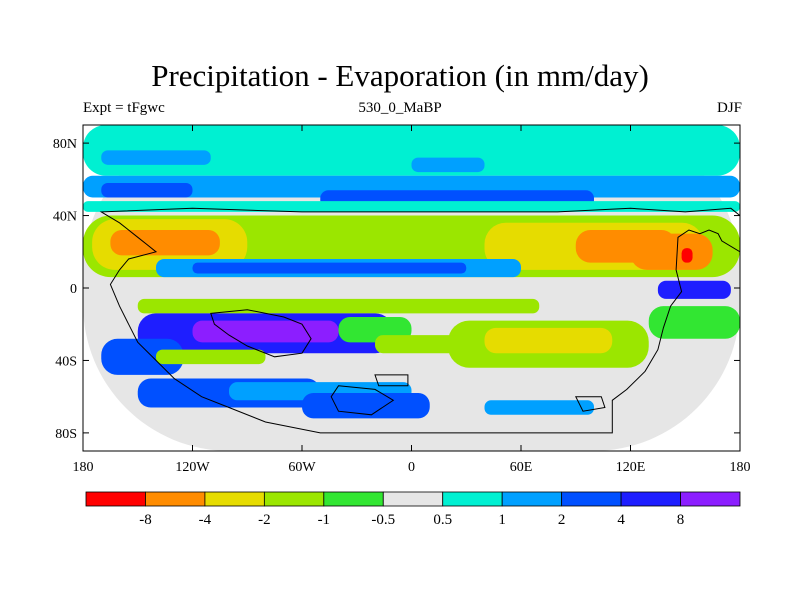 The height and width of the screenshot is (600, 800). What do you see at coordinates (65, 217) in the screenshot?
I see `y-tick-label-1: 40N` at bounding box center [65, 217].